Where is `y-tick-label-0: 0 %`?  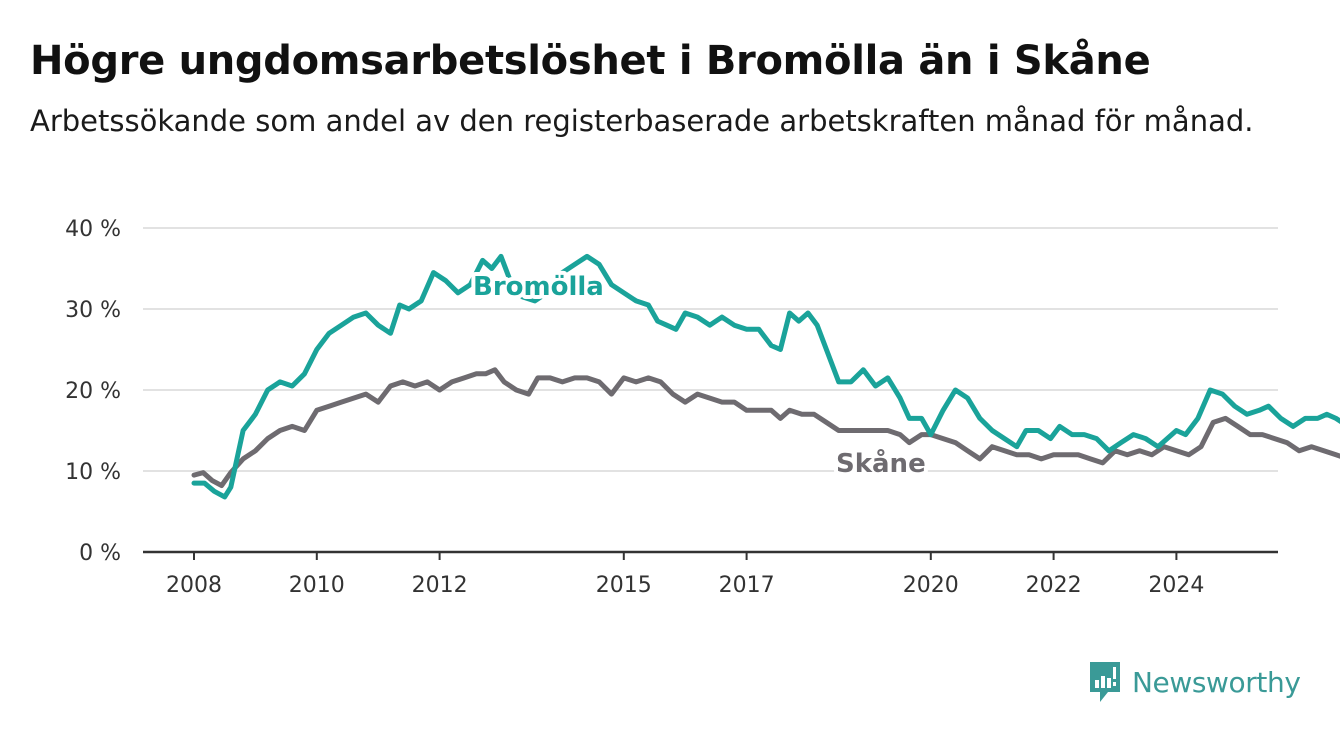
y-tick-label-0: 0 % is located at coordinates (100, 553).